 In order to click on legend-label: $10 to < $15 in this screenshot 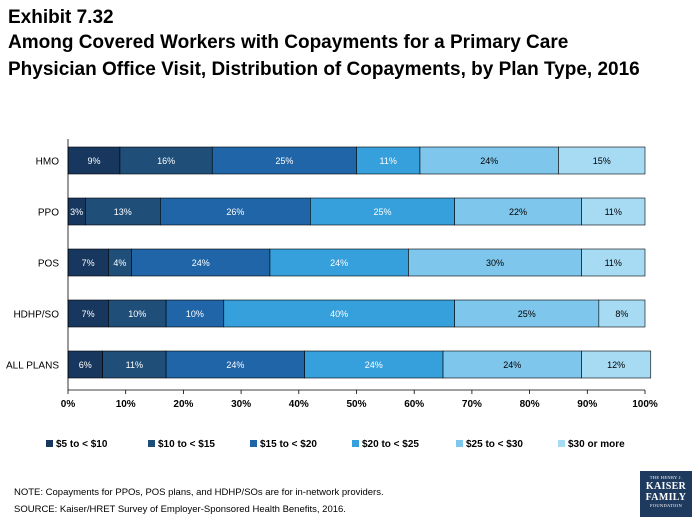, I will do `click(186, 444)`.